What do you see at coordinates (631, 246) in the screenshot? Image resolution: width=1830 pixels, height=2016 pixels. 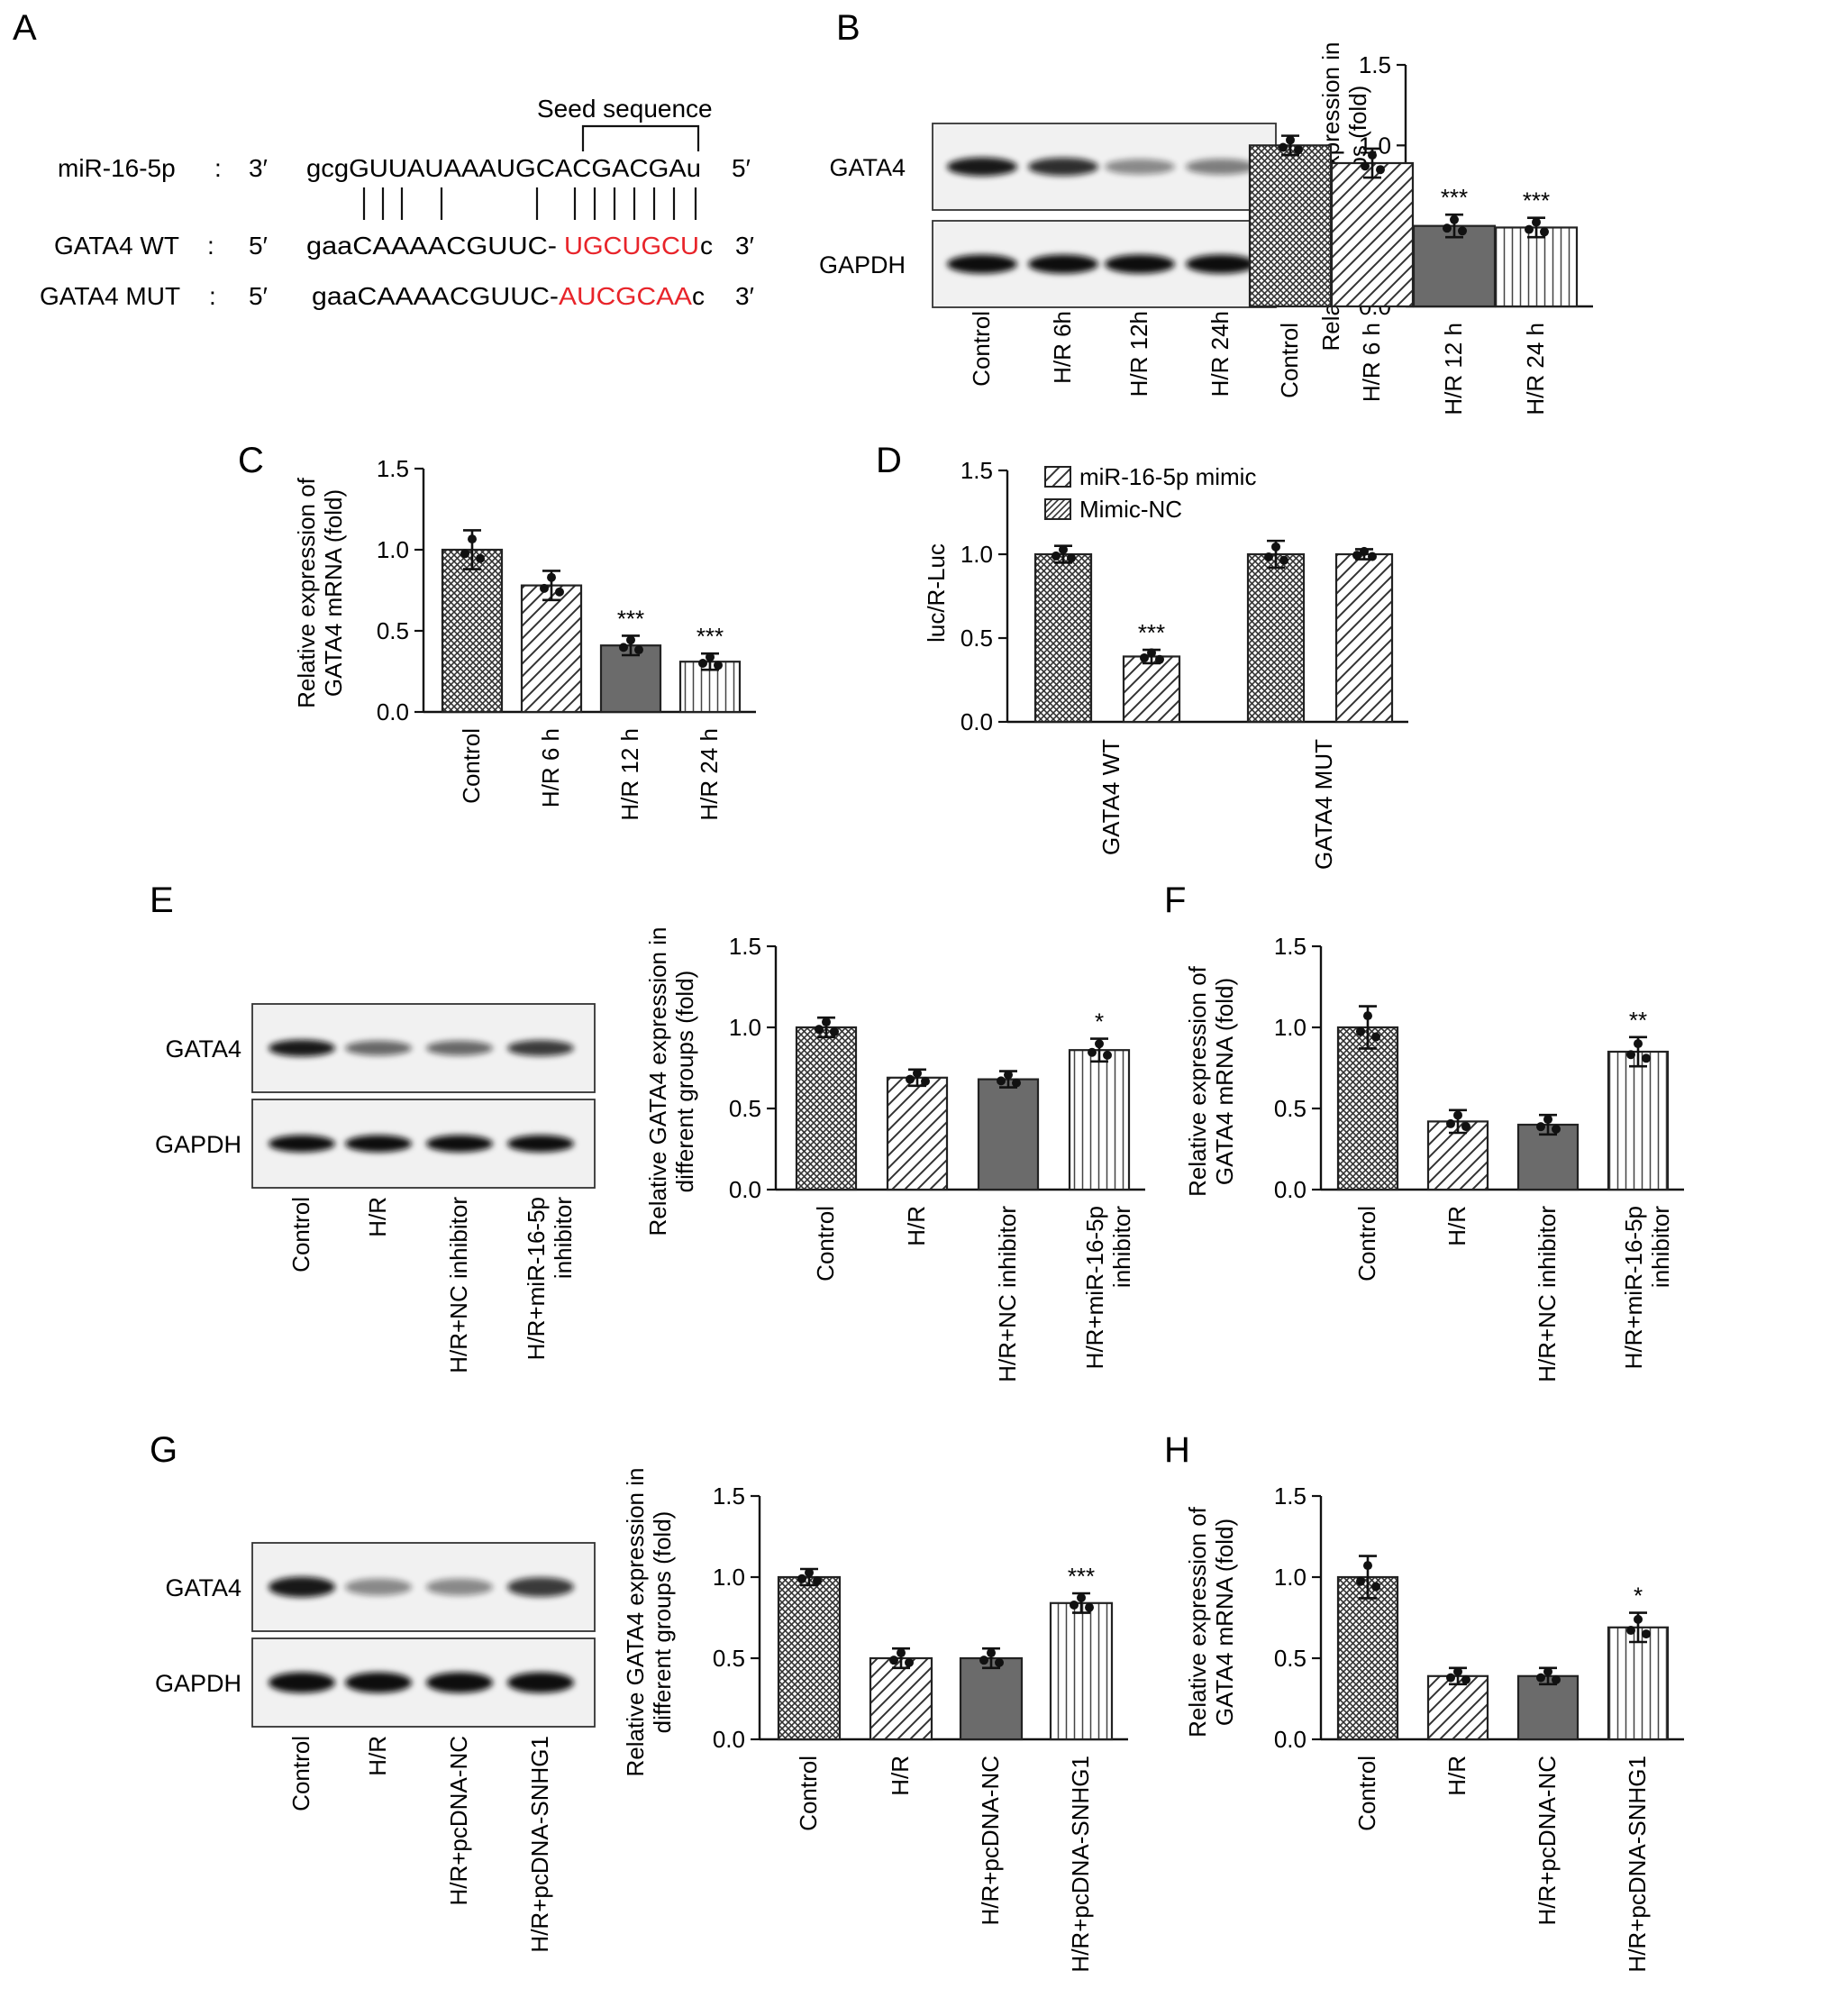 I see `row-seq-wt-red: UGCUGCU` at bounding box center [631, 246].